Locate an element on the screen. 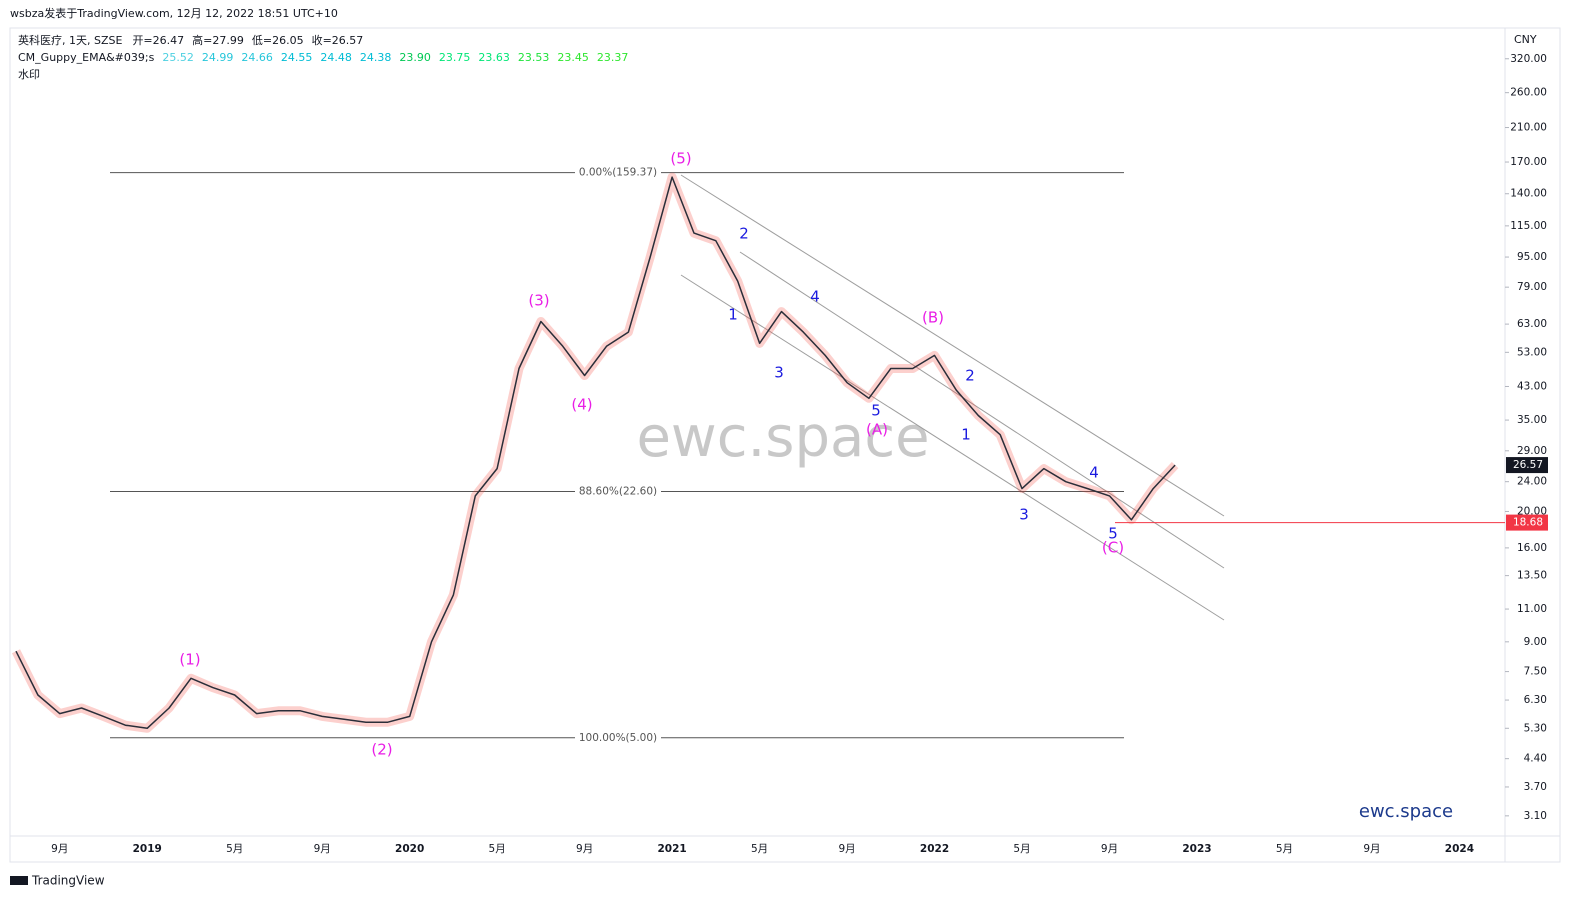  footer-brand: TradingView is located at coordinates (68, 881).